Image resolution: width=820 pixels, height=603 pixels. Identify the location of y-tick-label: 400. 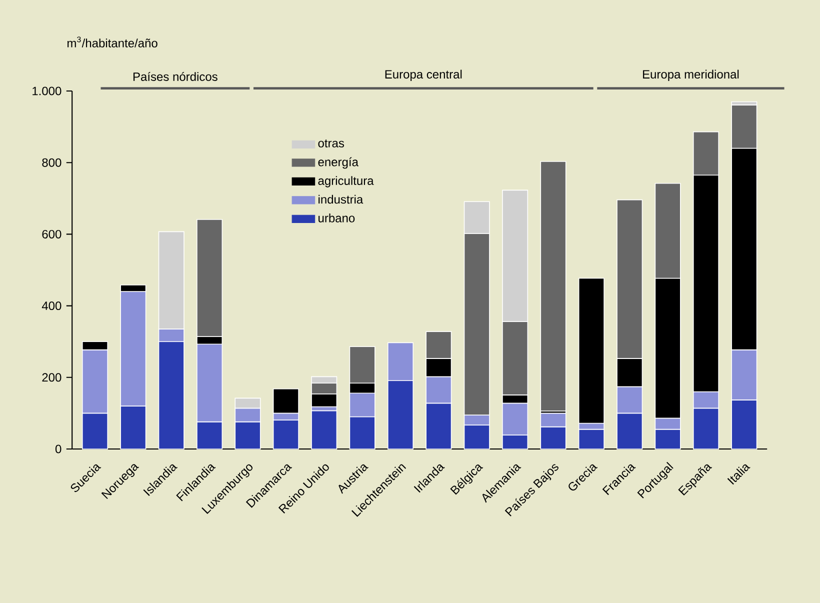
(52, 306).